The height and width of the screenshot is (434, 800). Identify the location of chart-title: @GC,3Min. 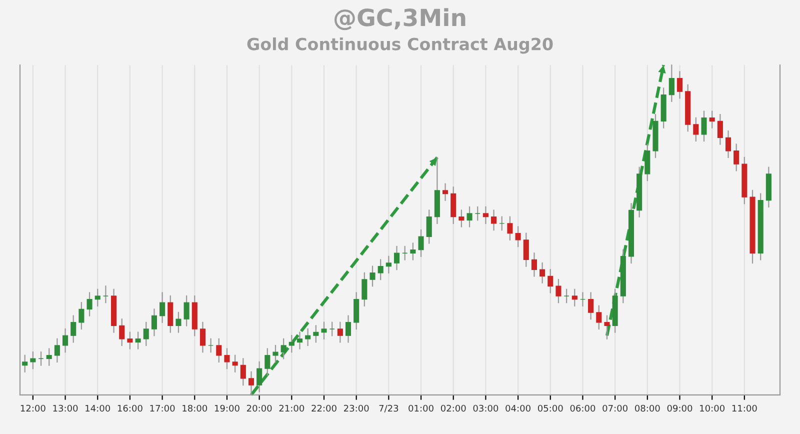
(400, 19).